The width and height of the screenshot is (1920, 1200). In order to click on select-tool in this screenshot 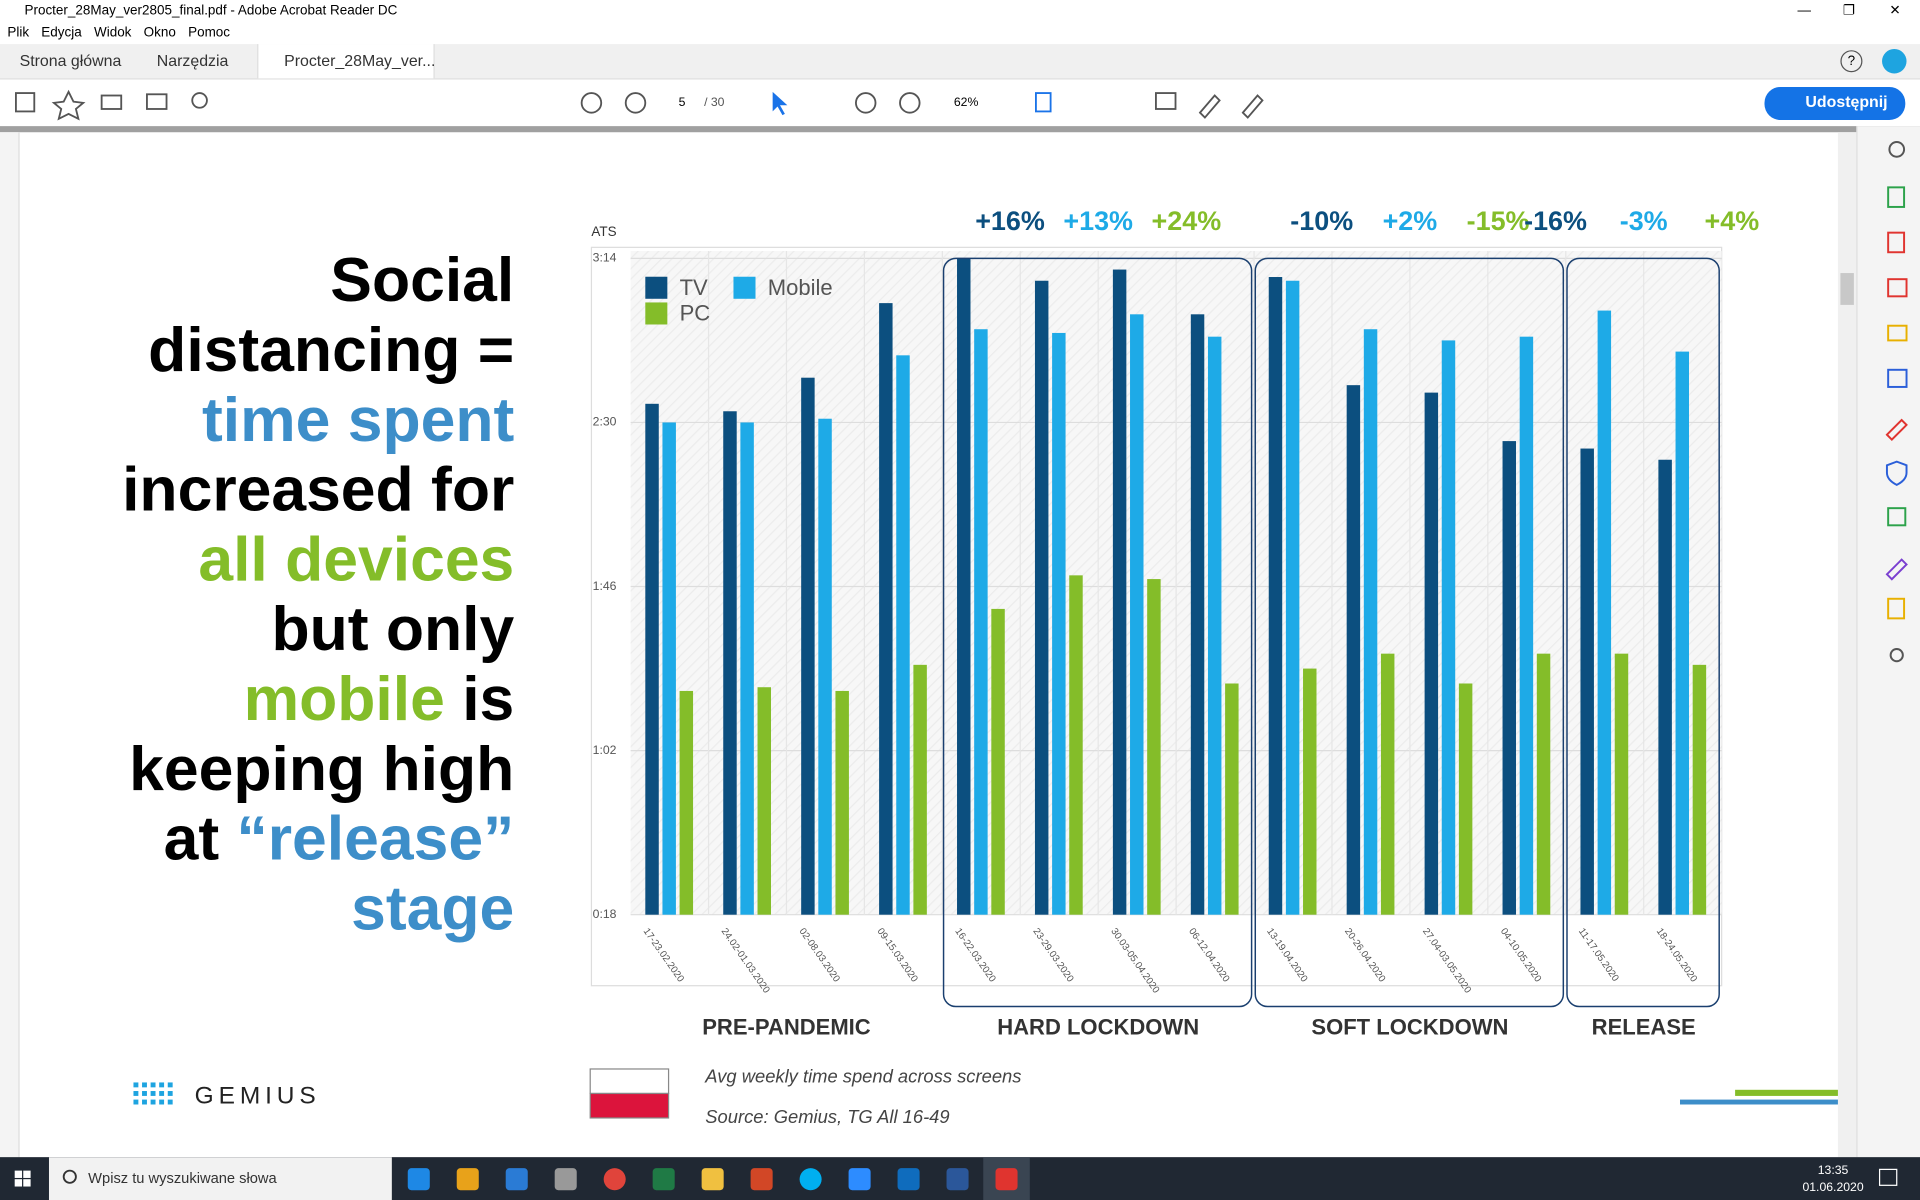, I will do `click(780, 103)`.